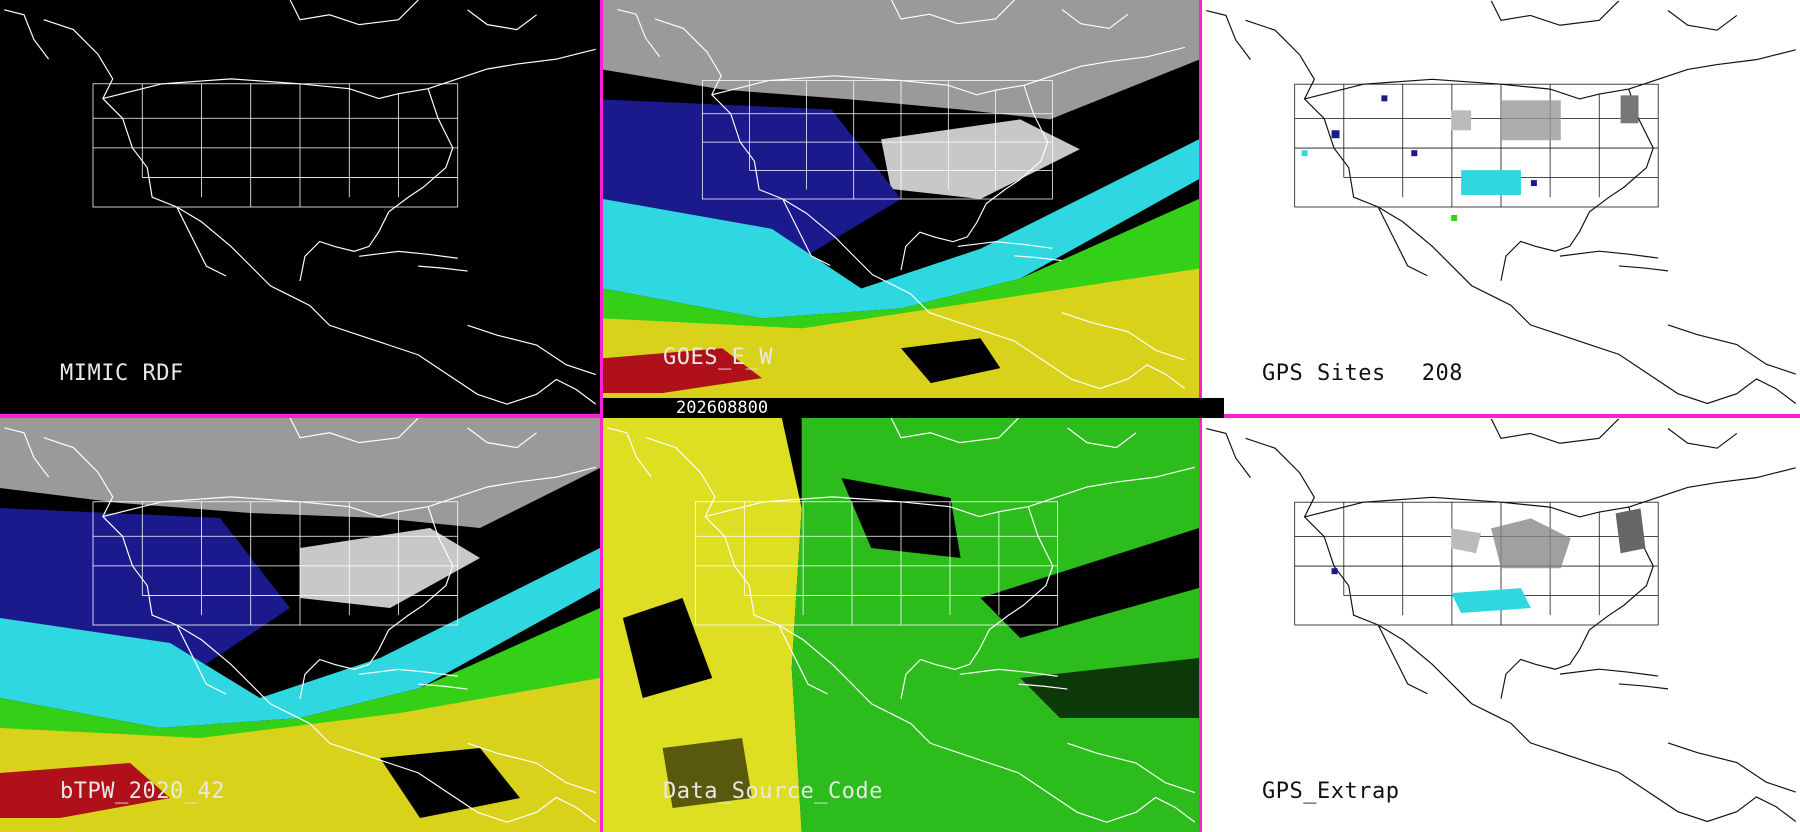 The height and width of the screenshot is (832, 1800). I want to click on gps-site-markers, so click(1470, 158).